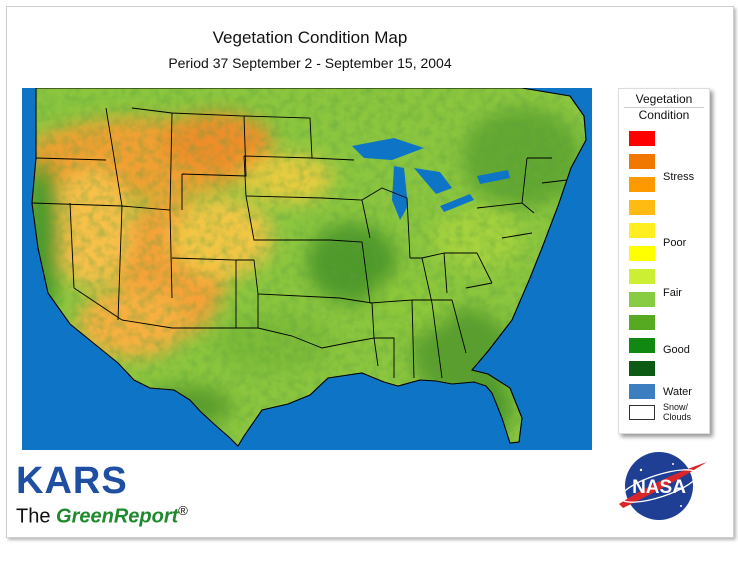  What do you see at coordinates (677, 417) in the screenshot?
I see `legend-label-snow-line2: Clouds` at bounding box center [677, 417].